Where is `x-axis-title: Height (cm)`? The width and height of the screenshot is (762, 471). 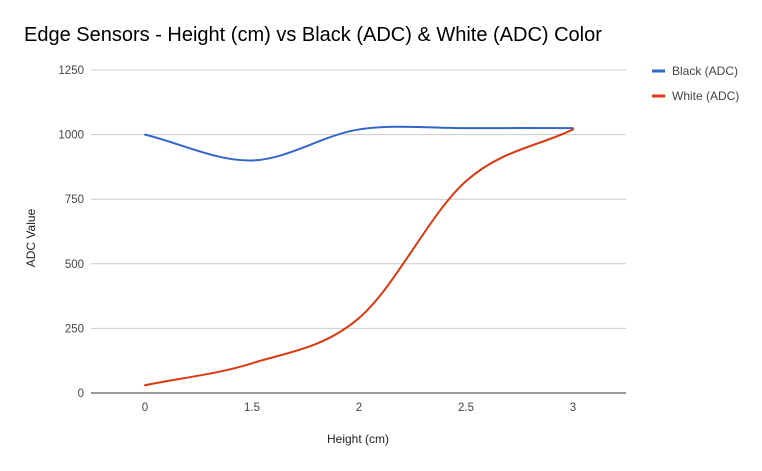
x-axis-title: Height (cm) is located at coordinates (358, 439).